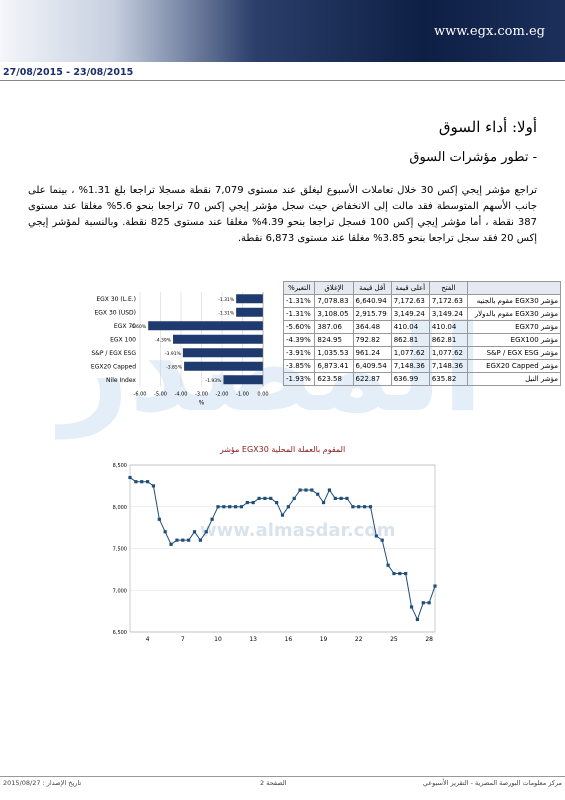 The image size is (565, 800). I want to click on chart-title: مؤشر EGX30 المقوم بالعملة المحلية, so click(282, 449).